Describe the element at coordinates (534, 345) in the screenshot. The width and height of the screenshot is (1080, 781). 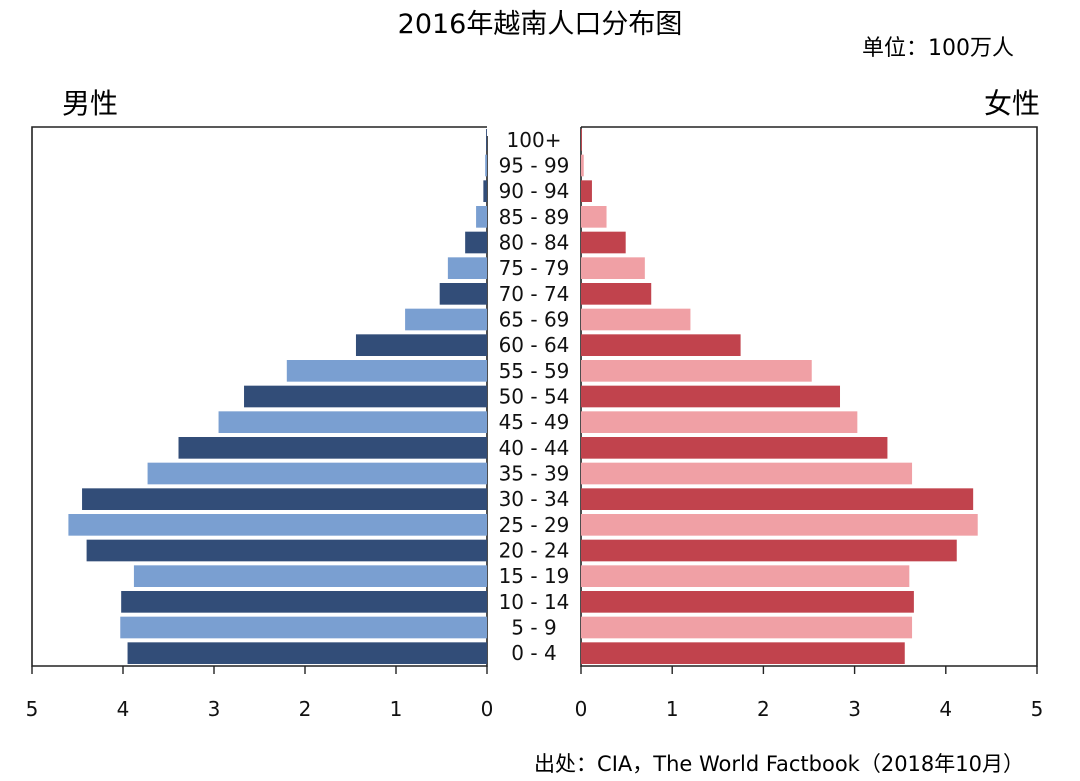
I see `age-label-8: 60 - 64` at that location.